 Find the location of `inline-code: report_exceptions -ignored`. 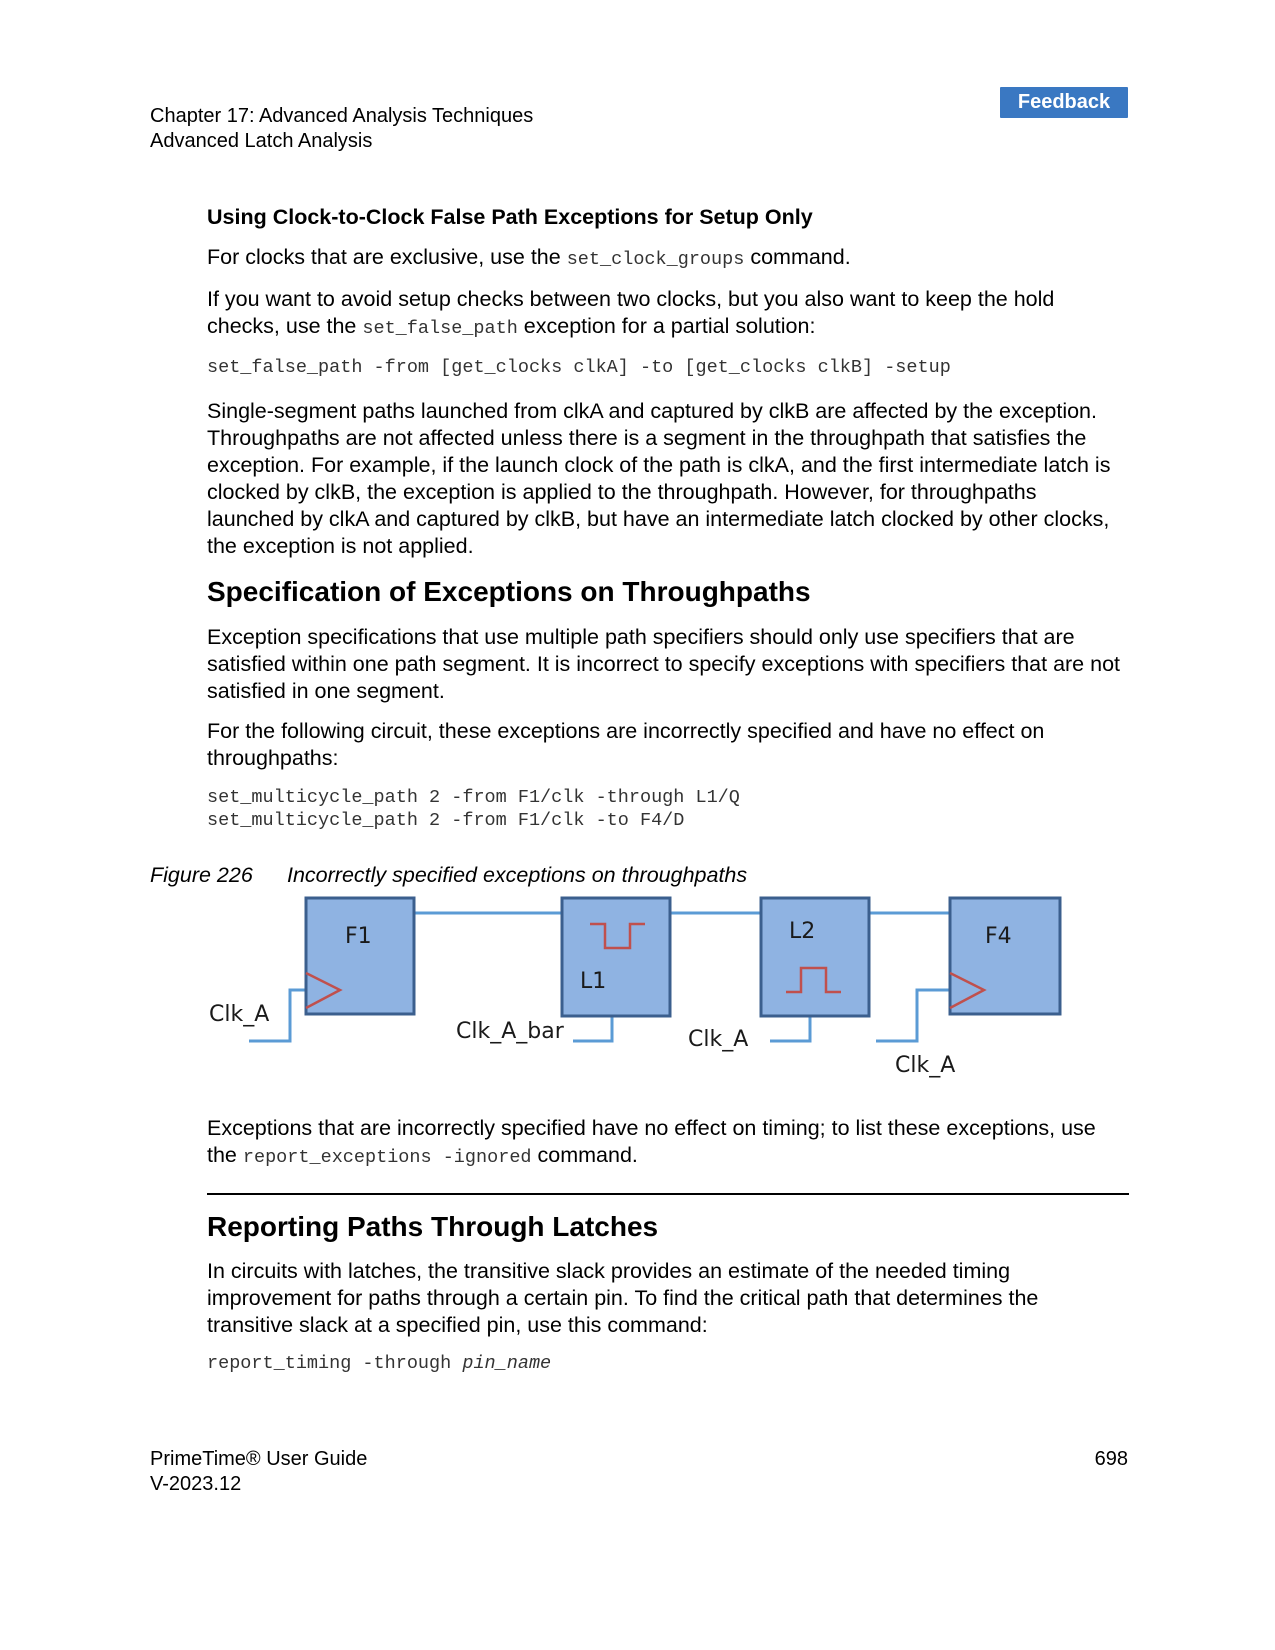

inline-code: report_exceptions -ignored is located at coordinates (387, 1157).